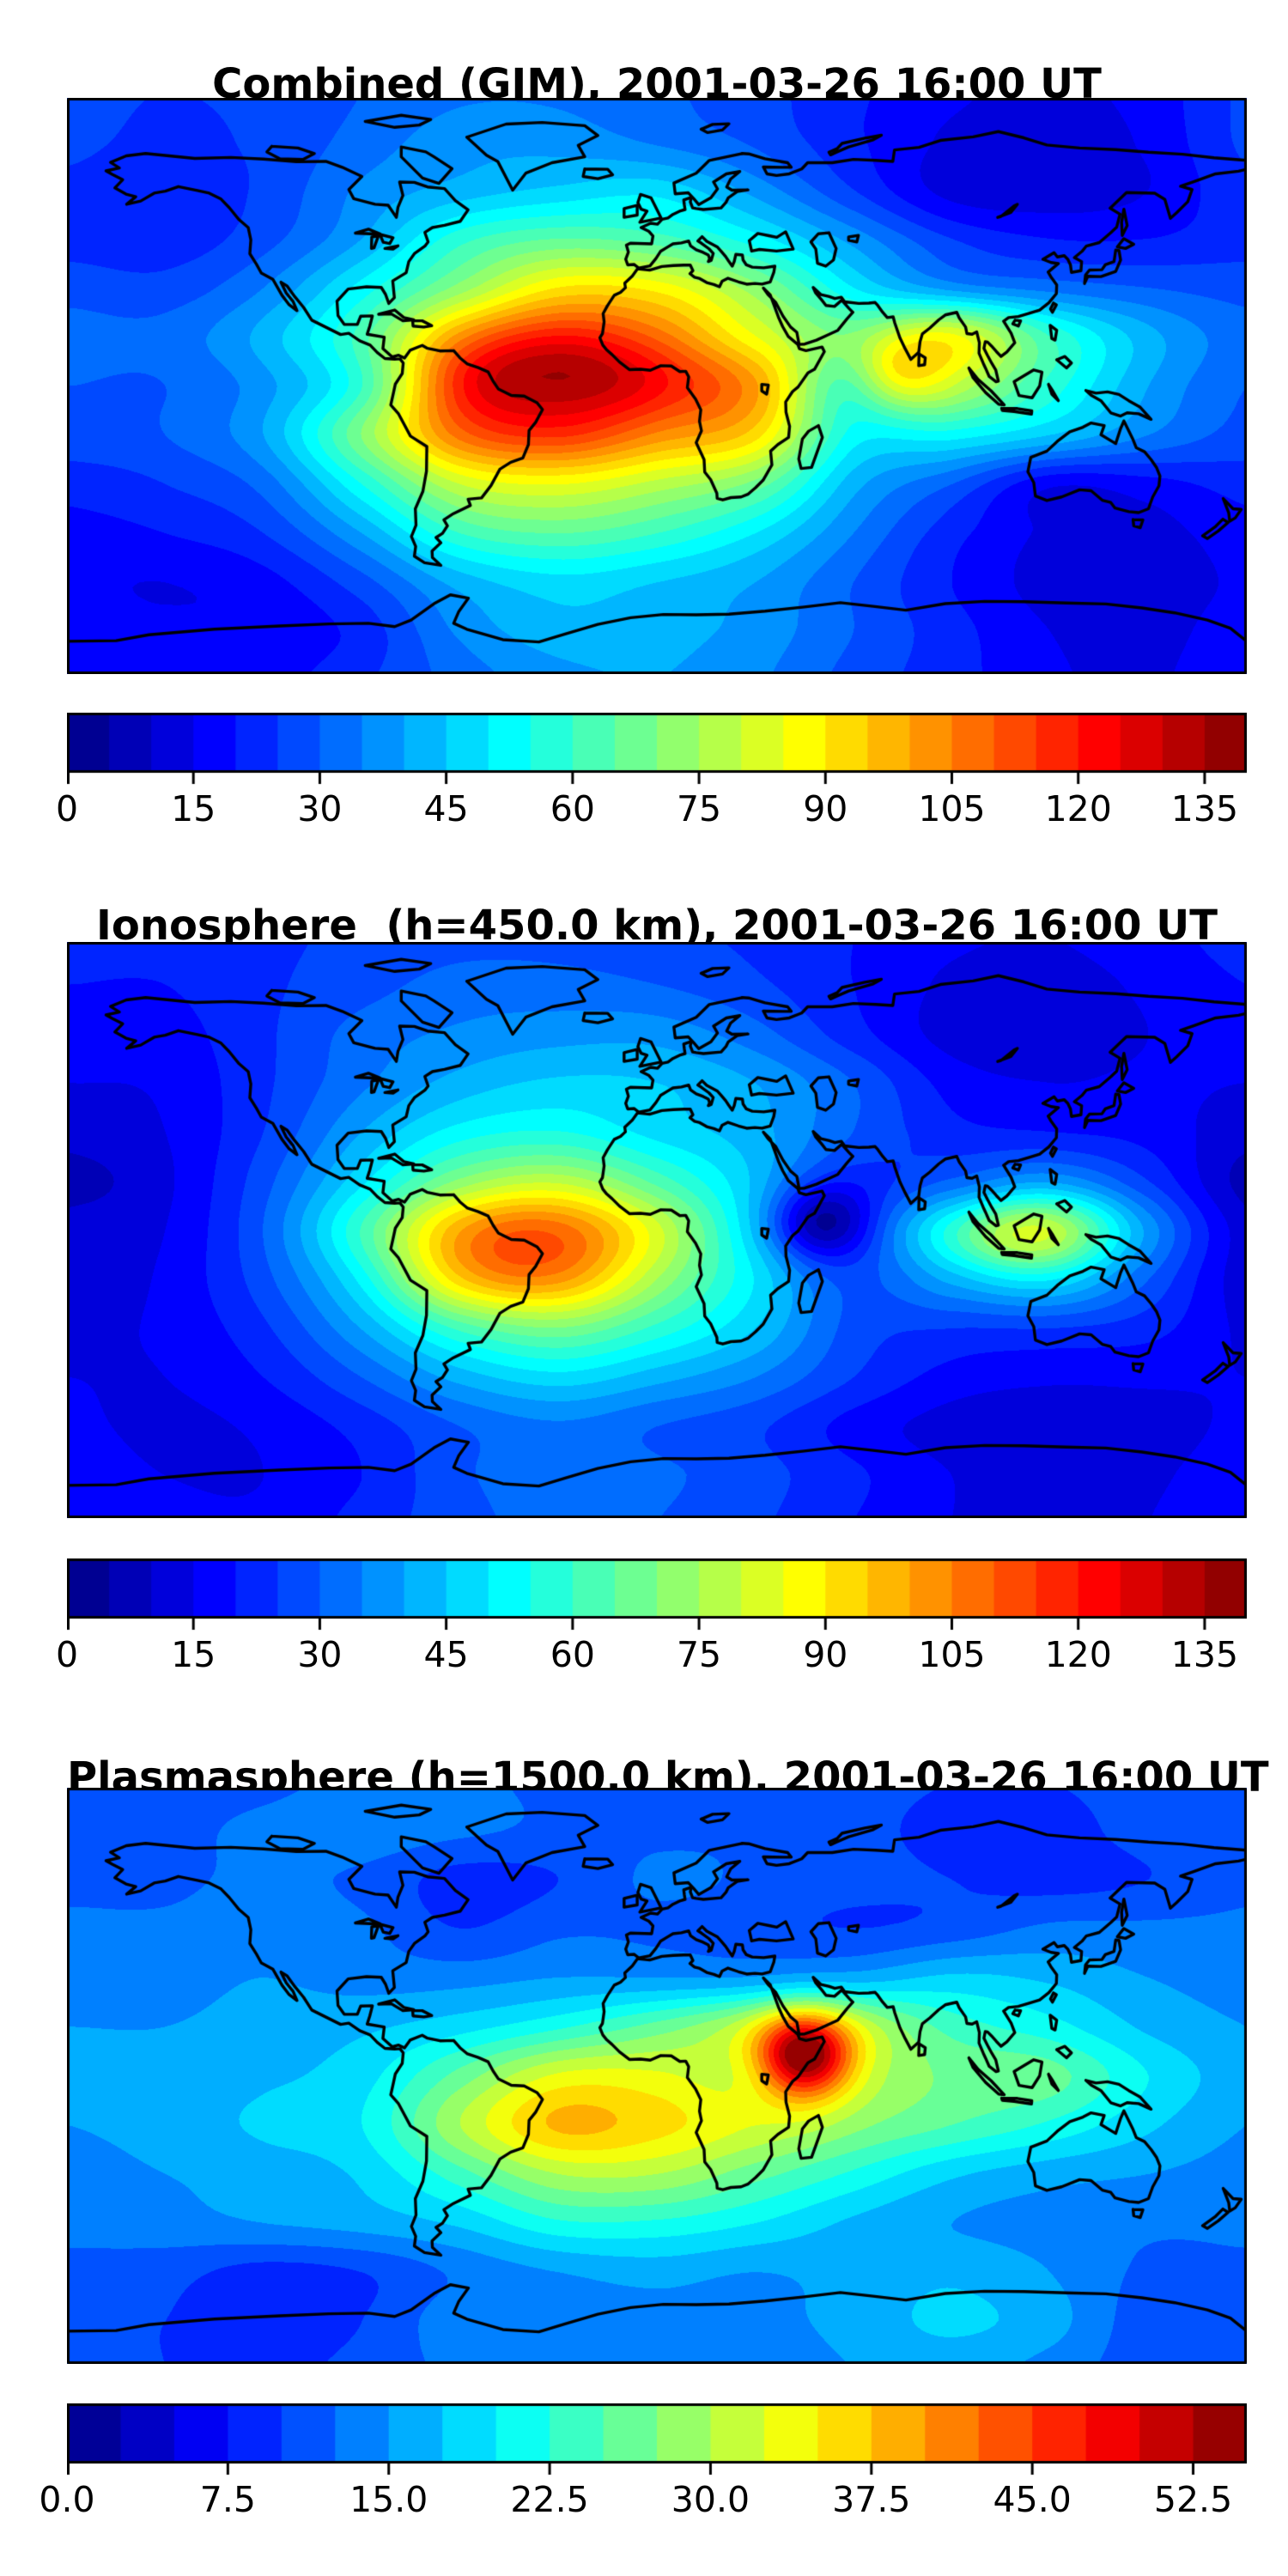  What do you see at coordinates (651, 810) in the screenshot?
I see `colorbar-tick-labels-combined: 0 15 30 45 60 75 90 105 120 135` at bounding box center [651, 810].